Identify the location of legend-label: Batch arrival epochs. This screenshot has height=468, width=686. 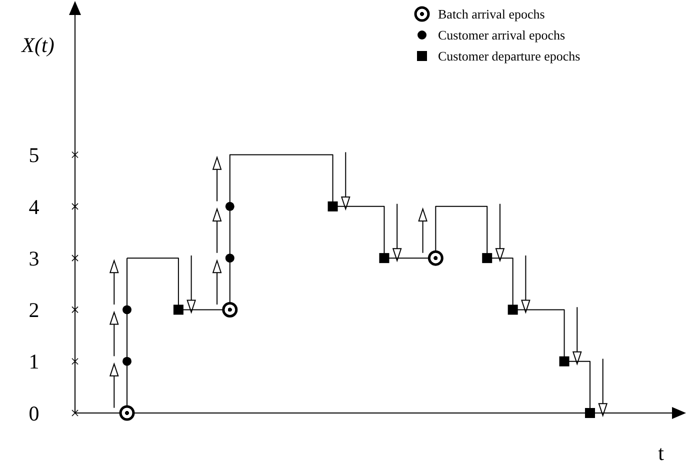
(491, 14).